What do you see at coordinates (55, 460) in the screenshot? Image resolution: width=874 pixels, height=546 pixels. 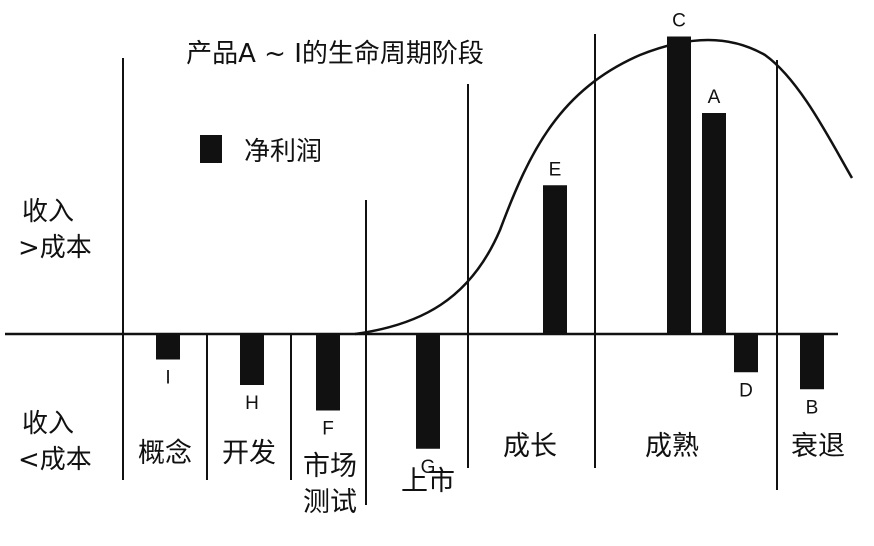 I see `y-label-negative-line2: <成本` at bounding box center [55, 460].